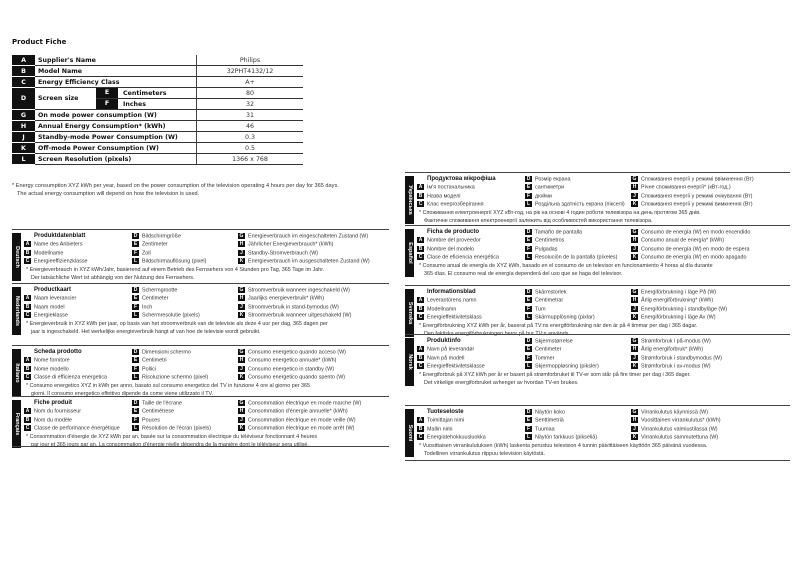  I want to click on item-label: Résolution de l'écran (pixels), so click(177, 428).